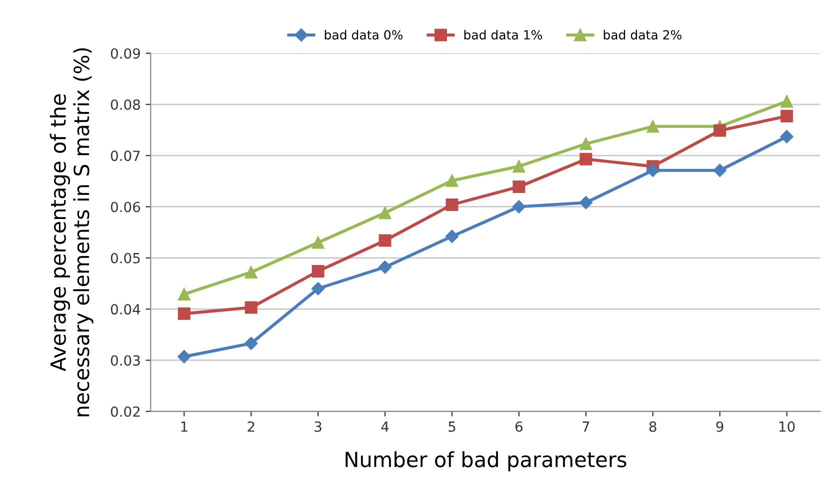 The width and height of the screenshot is (837, 484). I want to click on legend-label: bad data 2%, so click(643, 35).